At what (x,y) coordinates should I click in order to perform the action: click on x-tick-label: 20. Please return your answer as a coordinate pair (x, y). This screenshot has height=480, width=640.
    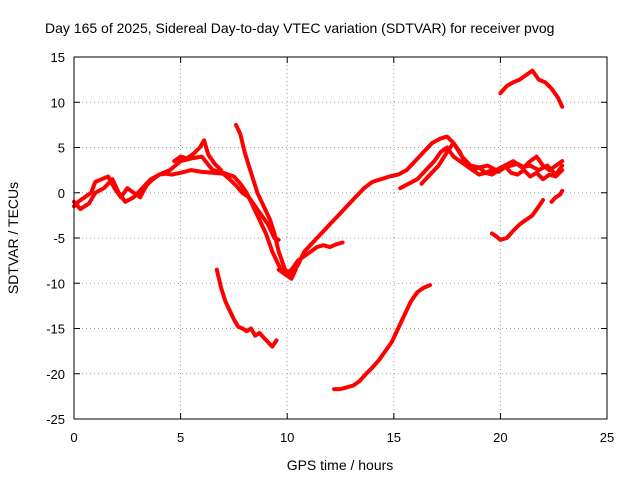
    Looking at the image, I should click on (500, 437).